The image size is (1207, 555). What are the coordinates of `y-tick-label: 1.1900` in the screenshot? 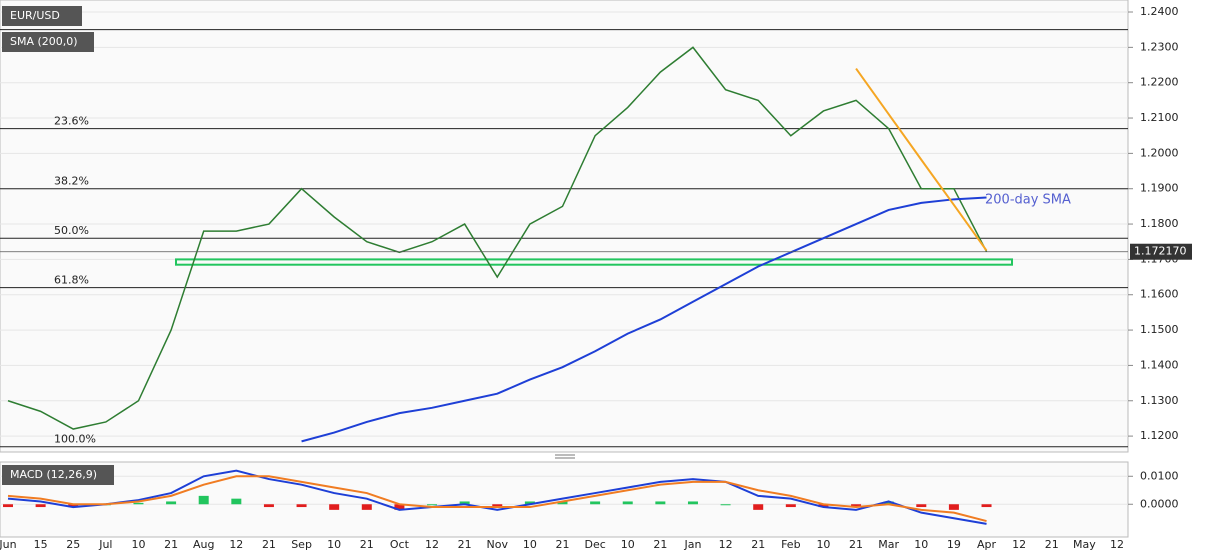 It's located at (1159, 188).